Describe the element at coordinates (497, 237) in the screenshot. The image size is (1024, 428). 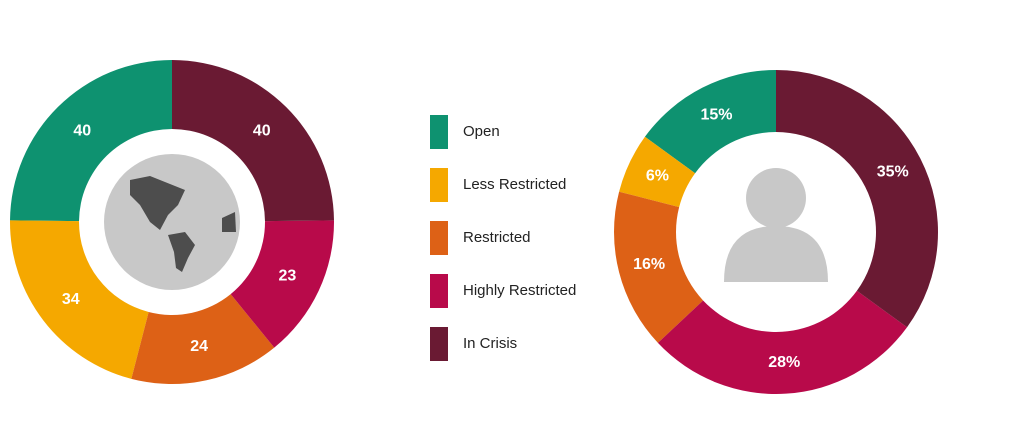
I see `legend-label: Restricted` at that location.